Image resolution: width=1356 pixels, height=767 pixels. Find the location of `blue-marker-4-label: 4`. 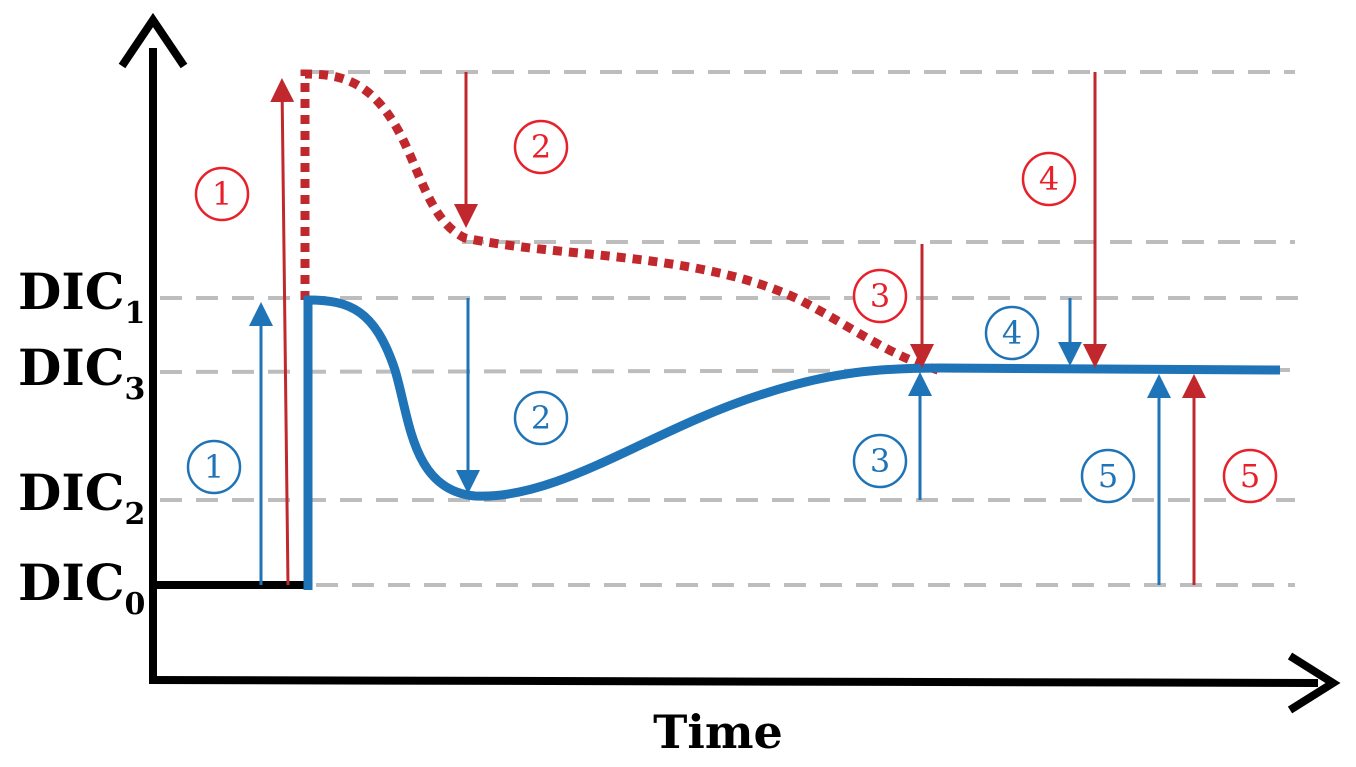

blue-marker-4-label: 4 is located at coordinates (1012, 333).